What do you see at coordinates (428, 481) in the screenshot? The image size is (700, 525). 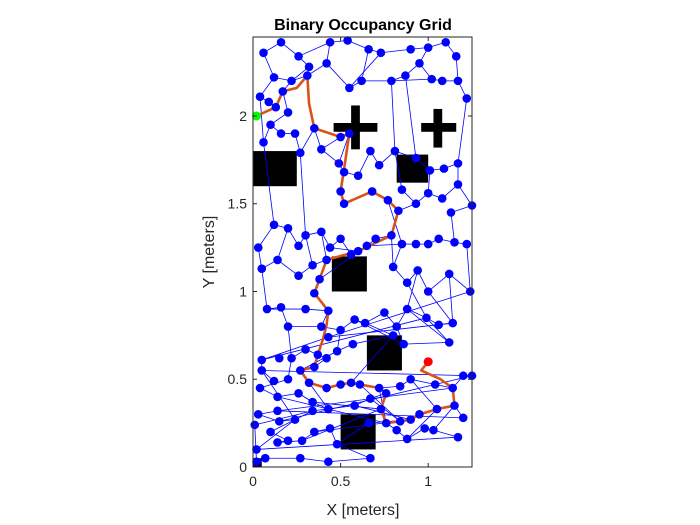 I see `x-tick-label: 1` at bounding box center [428, 481].